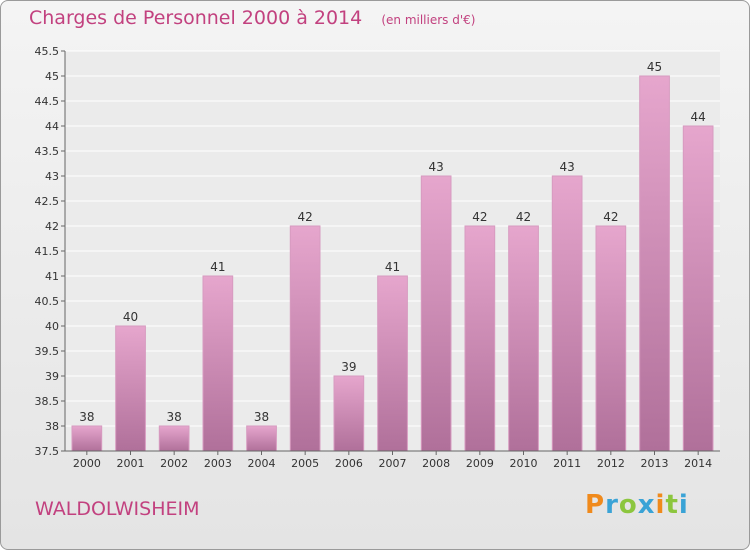  What do you see at coordinates (698, 117) in the screenshot?
I see `bar-value-label: 44` at bounding box center [698, 117].